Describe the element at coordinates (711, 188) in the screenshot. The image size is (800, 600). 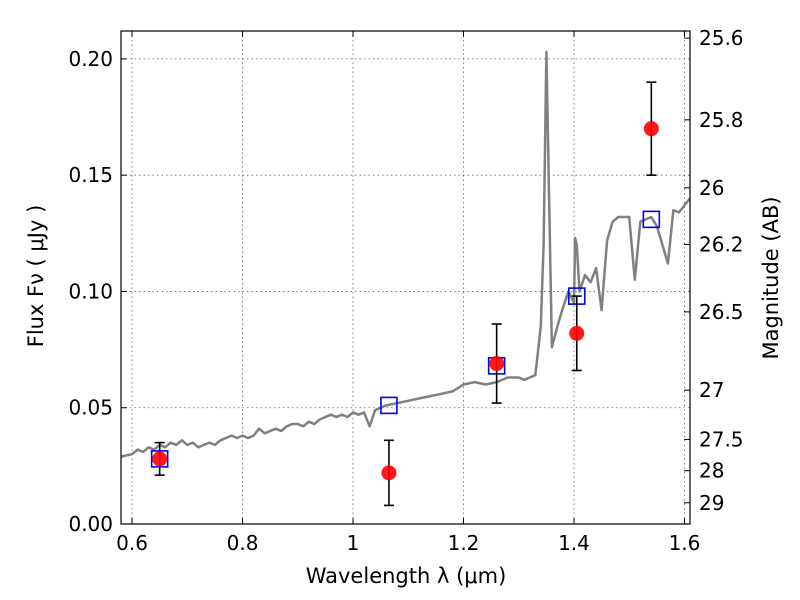
I see `right-tick-label: 26` at that location.